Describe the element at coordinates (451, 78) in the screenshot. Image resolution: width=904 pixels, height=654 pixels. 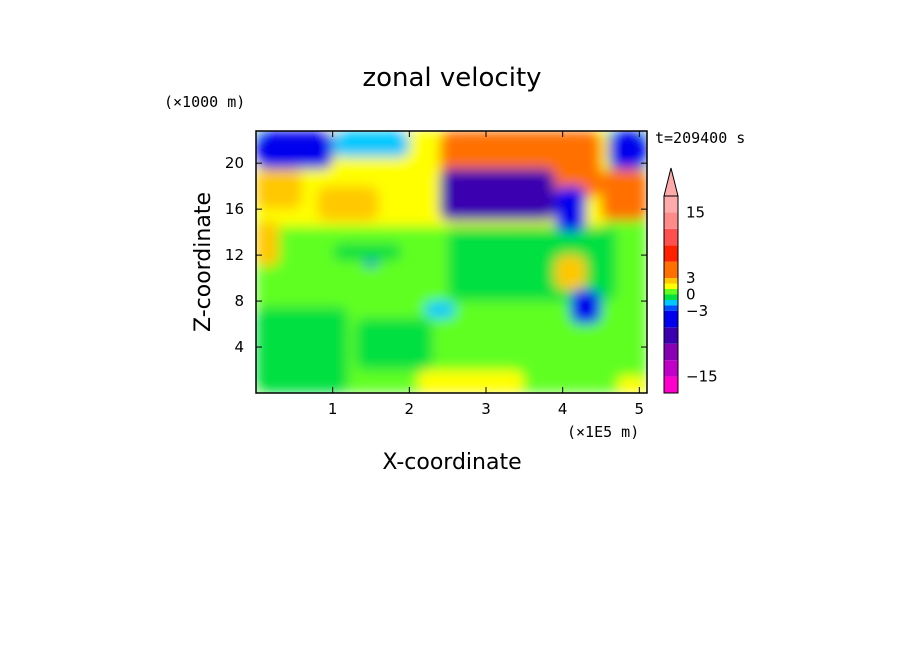
I see `chart-title: zonal velocity` at that location.